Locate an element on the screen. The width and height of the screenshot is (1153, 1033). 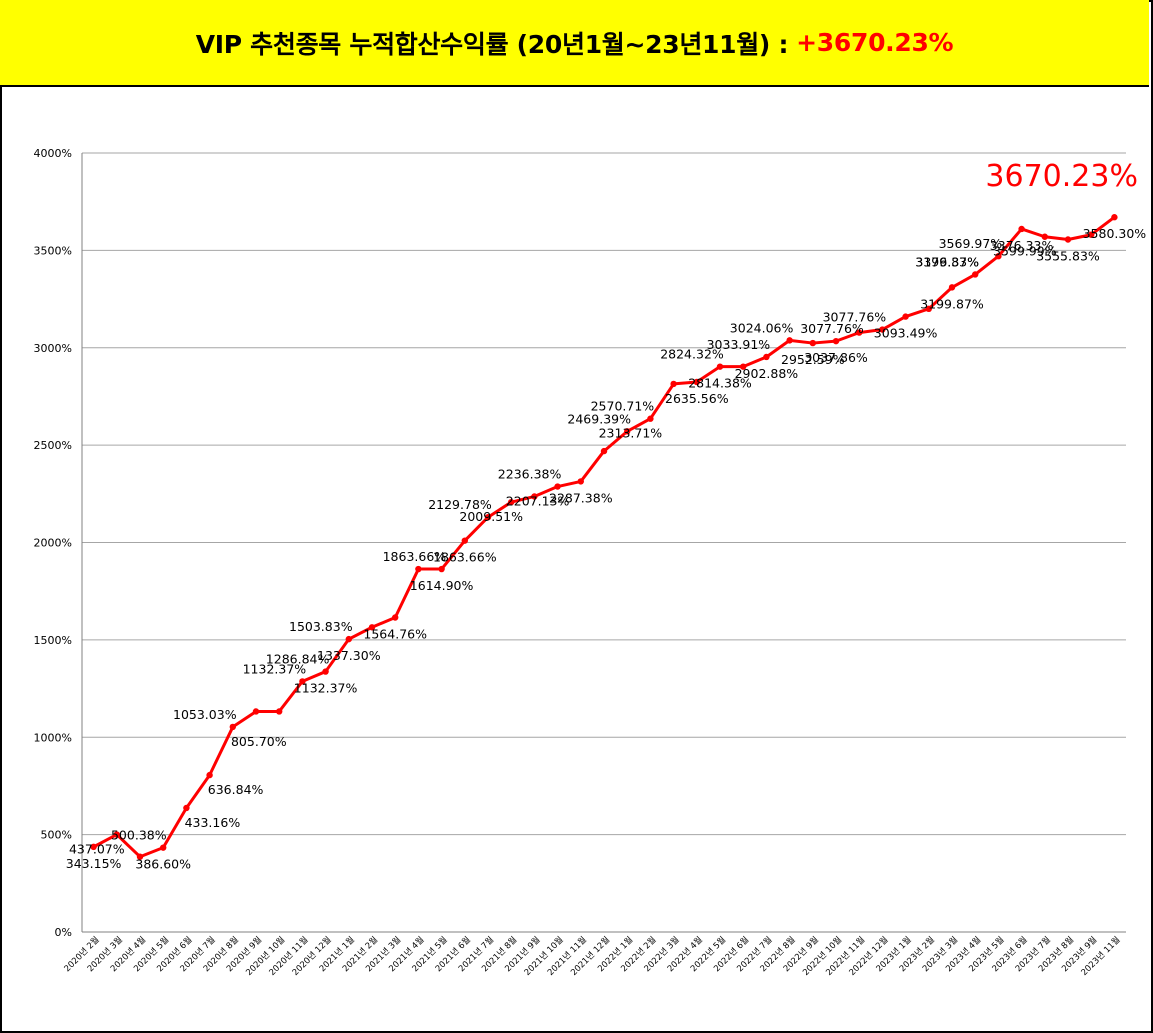
data-label: 2824.32% is located at coordinates (692, 354).